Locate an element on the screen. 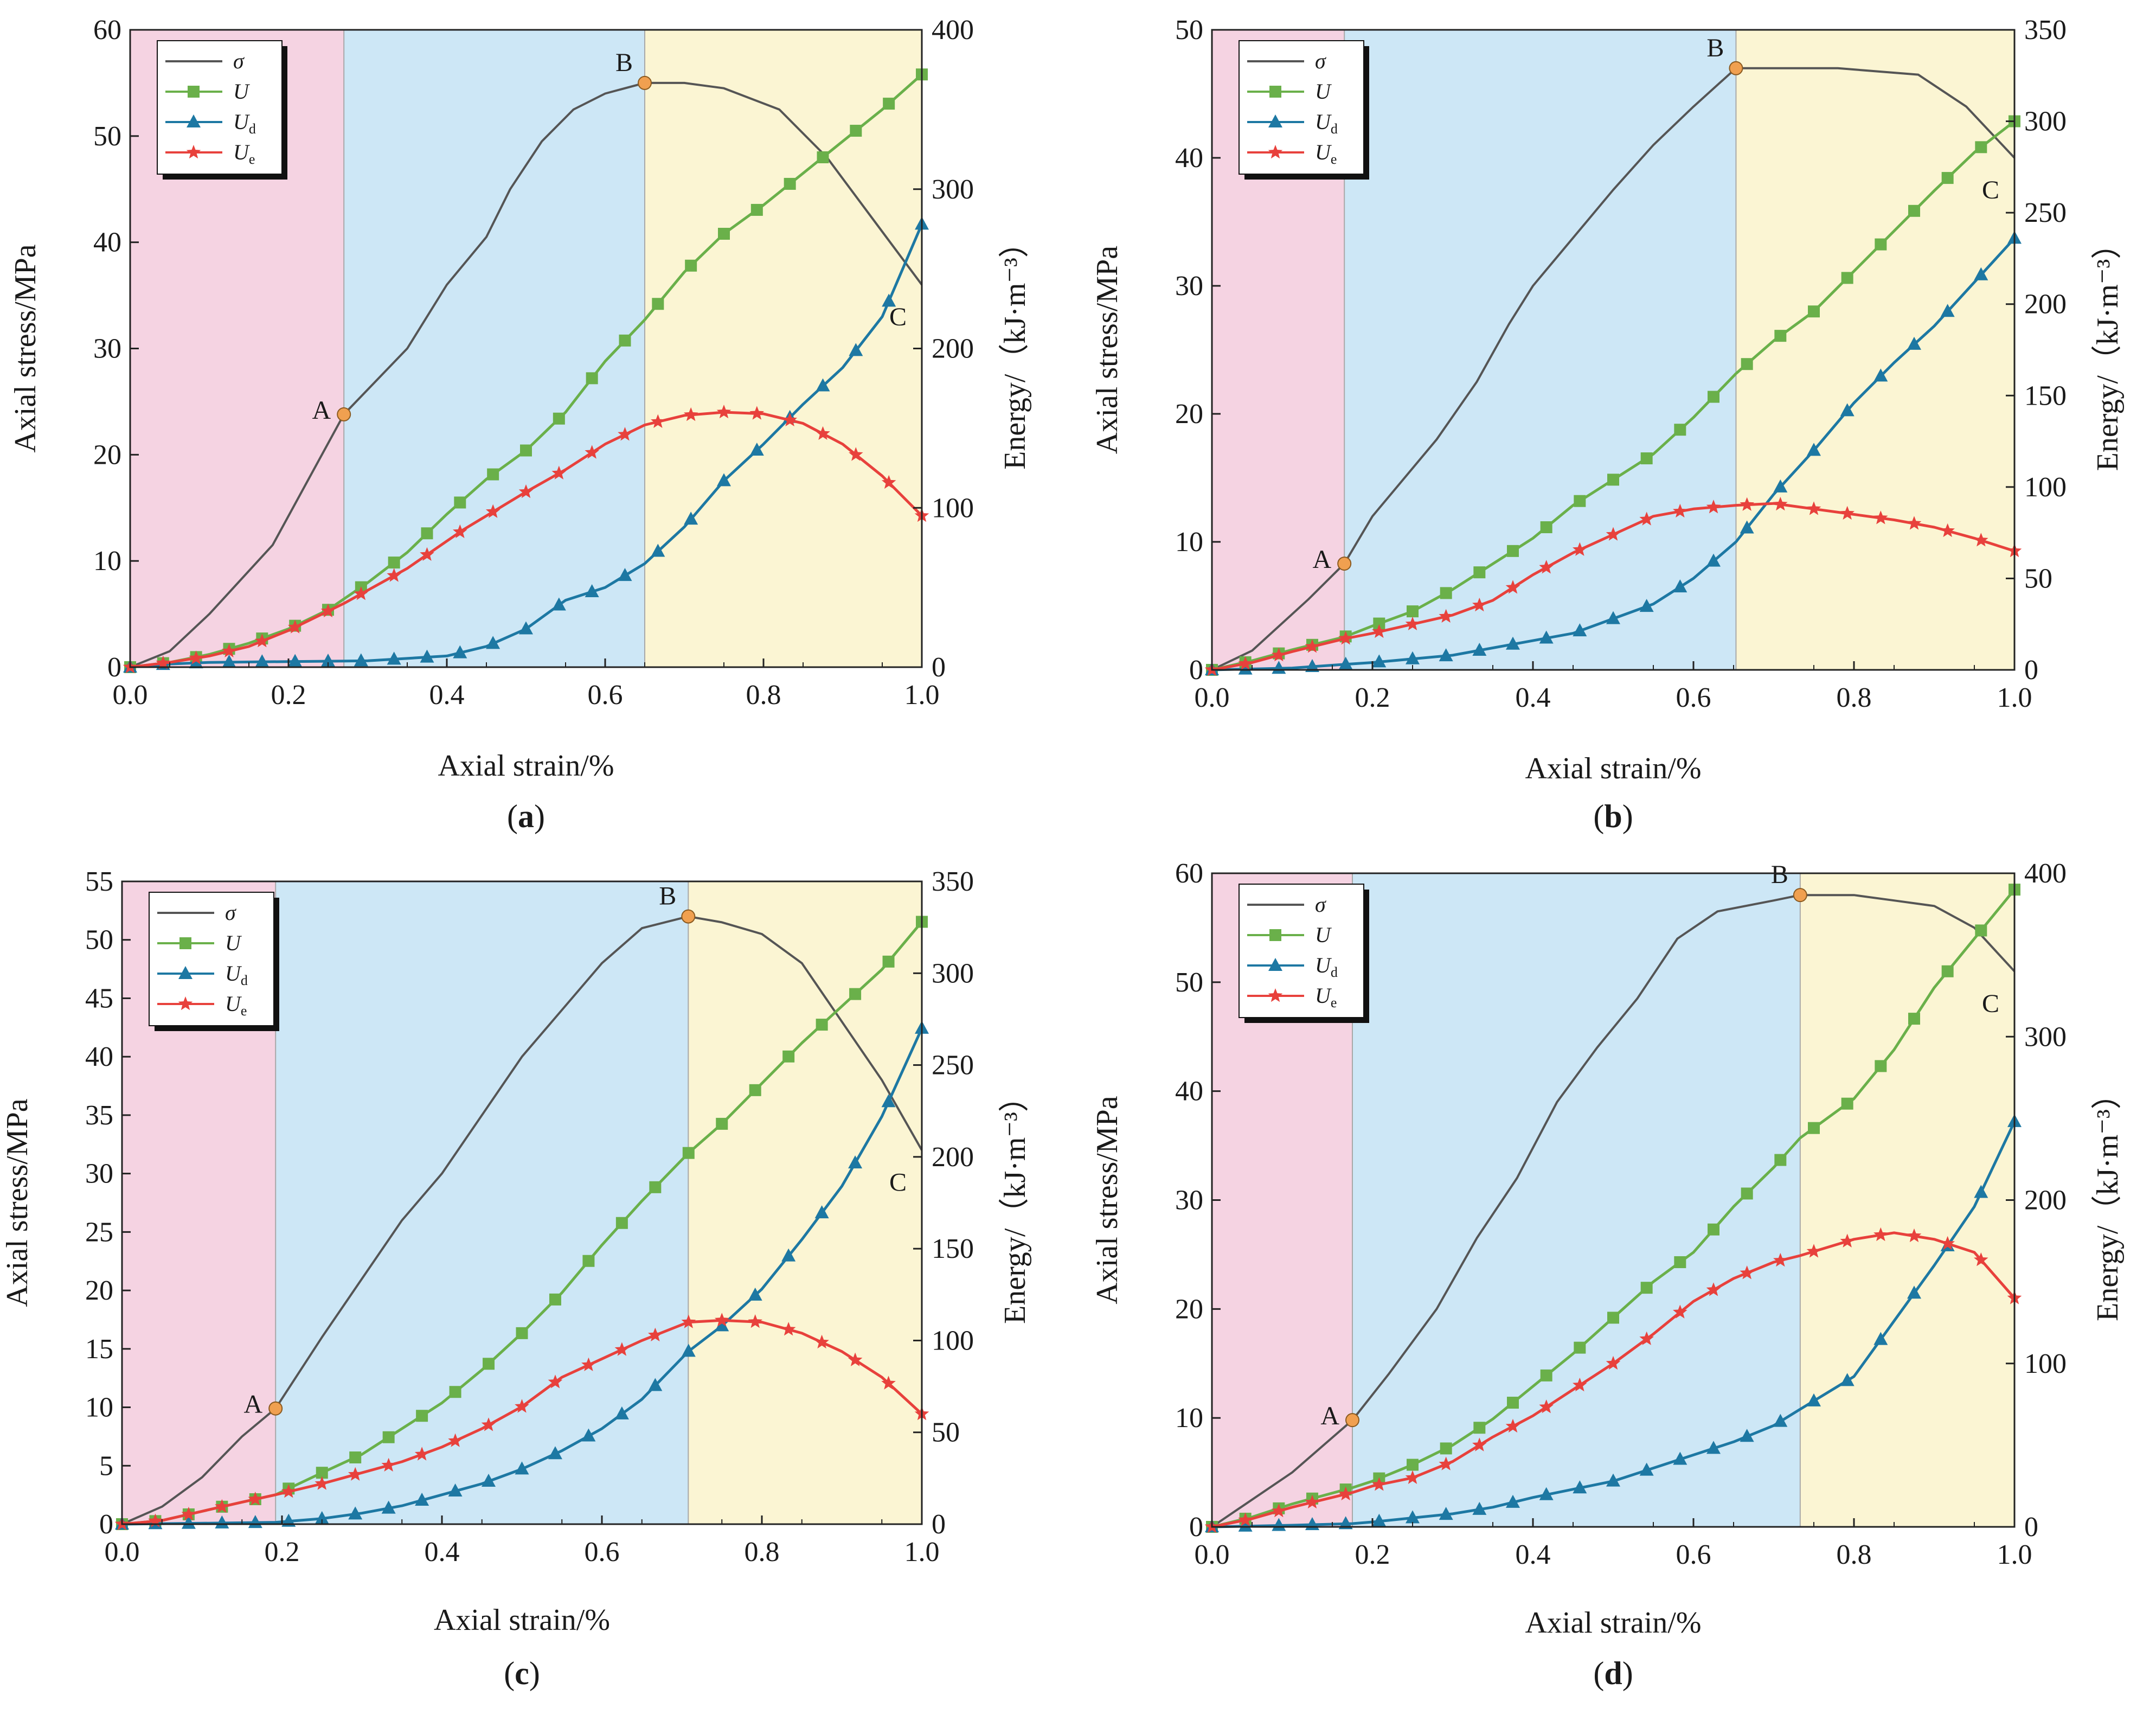  y-right-tick-label: 350 is located at coordinates (953, 881).